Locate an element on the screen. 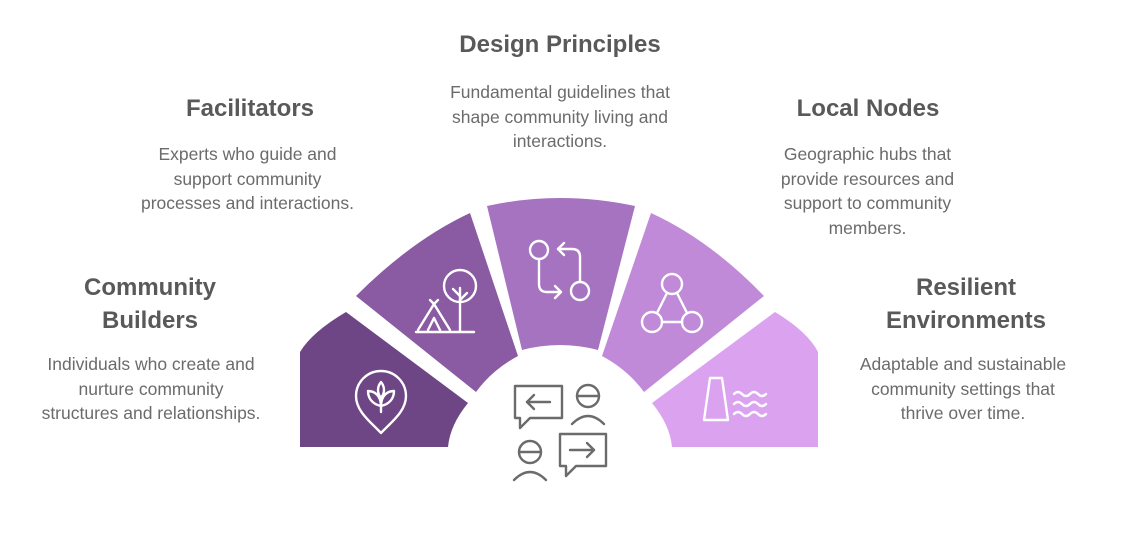 The height and width of the screenshot is (537, 1123). title-facilitators: Facilitators is located at coordinates (250, 108).